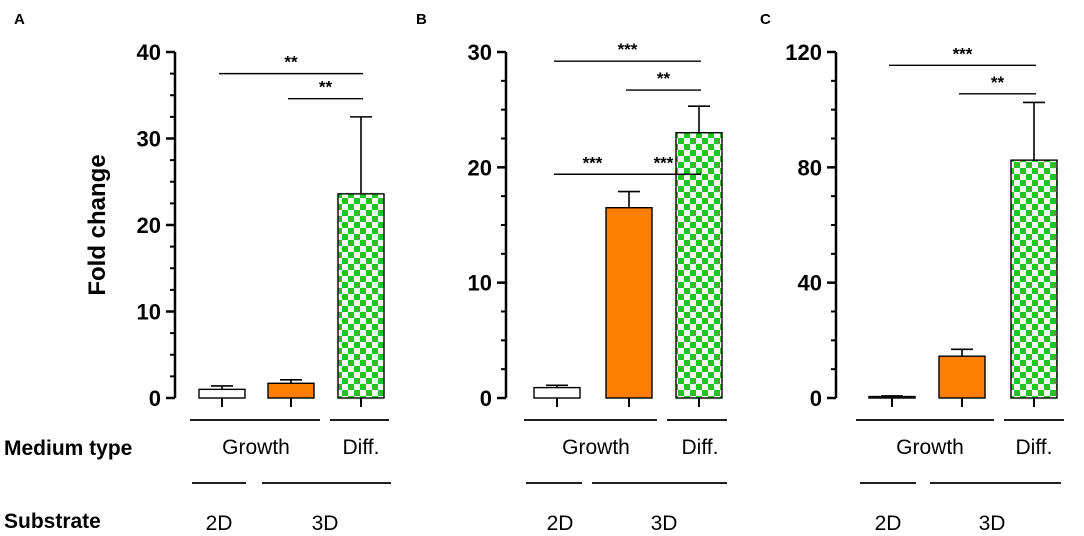 The height and width of the screenshot is (536, 1084). What do you see at coordinates (19, 19) in the screenshot?
I see `panel-label: A` at bounding box center [19, 19].